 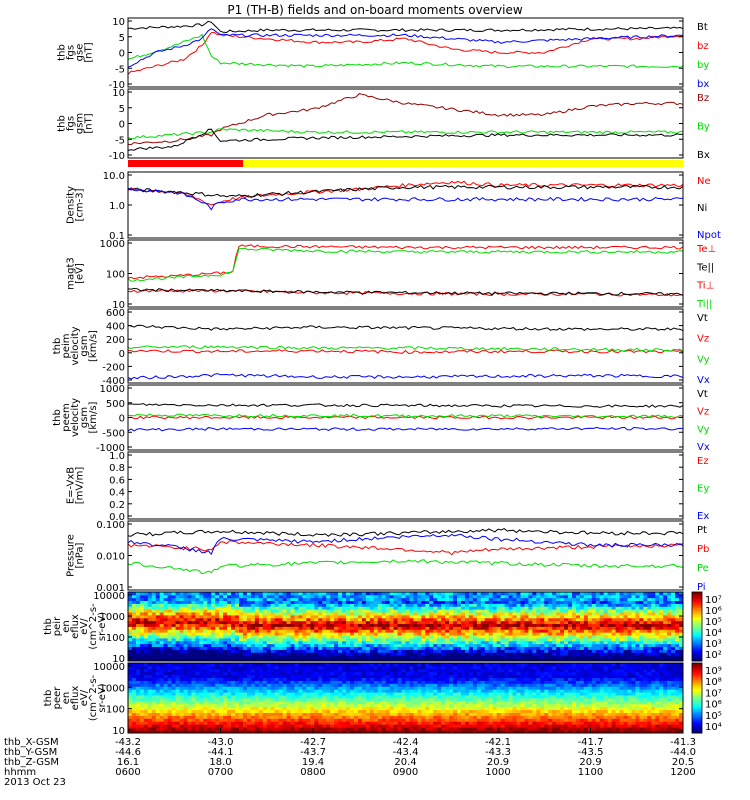 What do you see at coordinates (405, 547) in the screenshot?
I see `series-line-pb` at bounding box center [405, 547].